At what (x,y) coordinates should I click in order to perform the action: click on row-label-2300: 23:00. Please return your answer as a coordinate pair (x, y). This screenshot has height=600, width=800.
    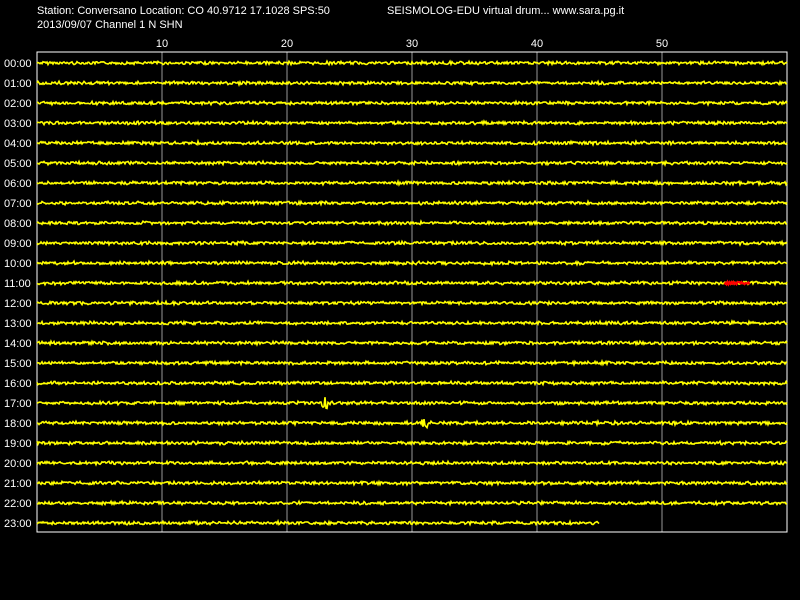
    Looking at the image, I should click on (18, 524).